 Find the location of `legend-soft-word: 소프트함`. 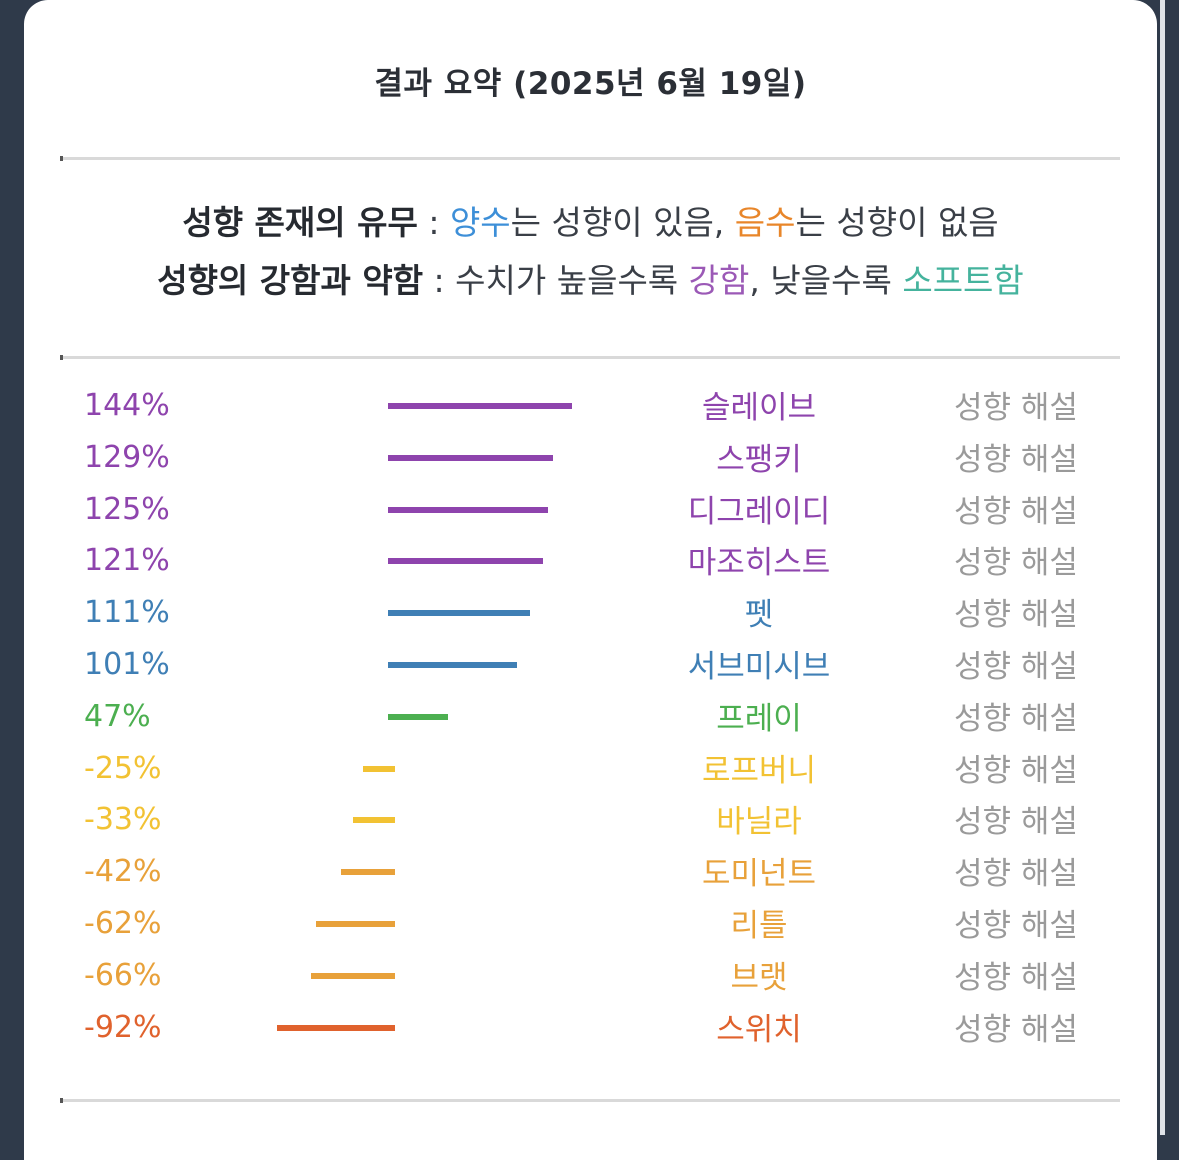

legend-soft-word: 소프트함 is located at coordinates (963, 280).